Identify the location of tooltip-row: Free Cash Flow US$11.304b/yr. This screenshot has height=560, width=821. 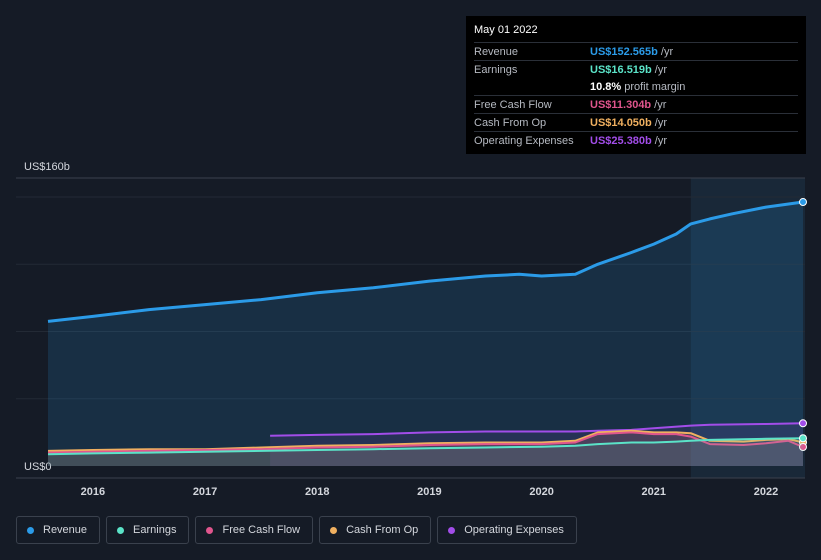
(636, 104).